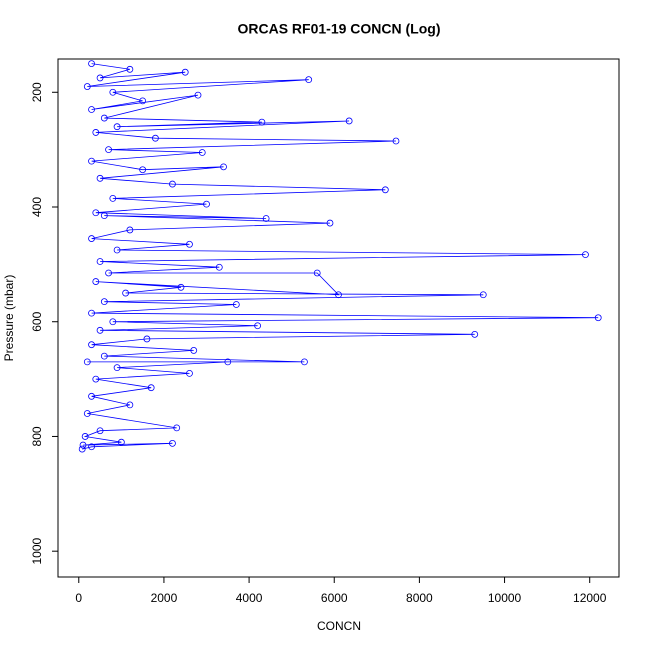  Describe the element at coordinates (37, 436) in the screenshot. I see `y-tick-label: 800` at that location.